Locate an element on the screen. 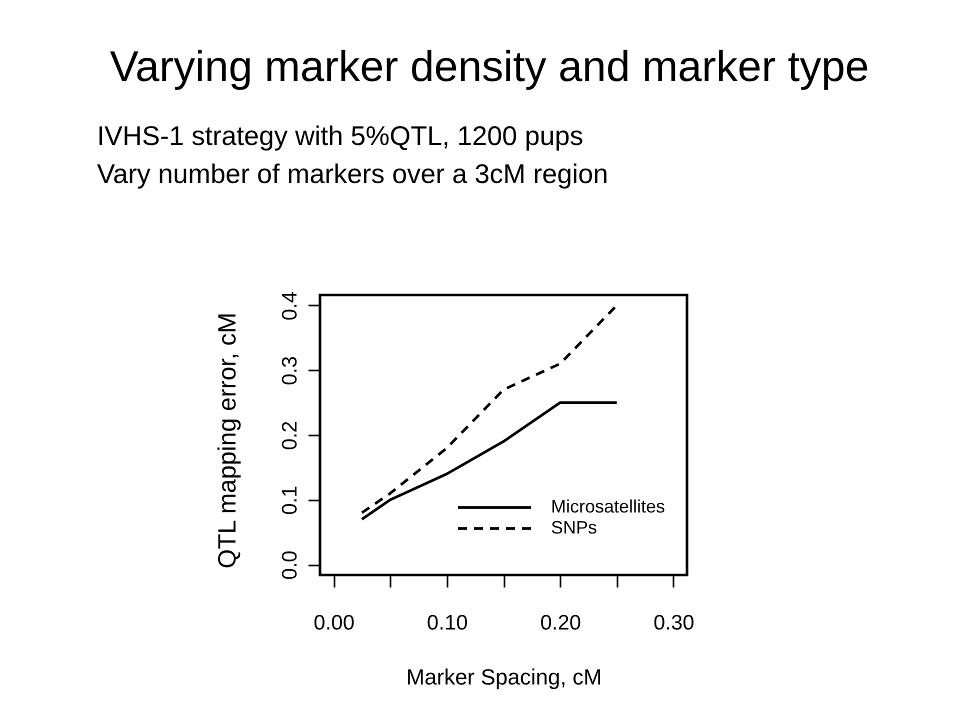  y-tick-label: 0.0 is located at coordinates (290, 565).